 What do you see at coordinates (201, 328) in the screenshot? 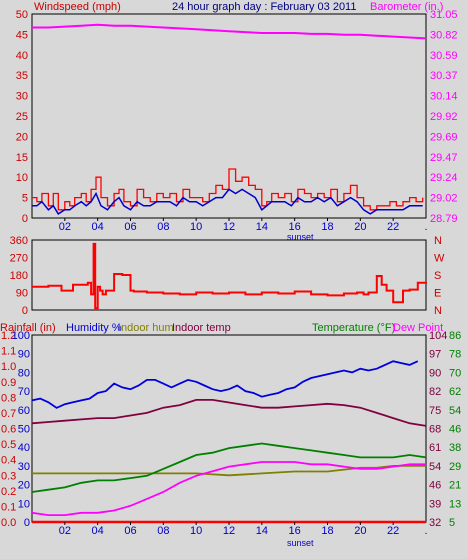
I see `indoor-temp-label: Indoor temp` at bounding box center [201, 328].